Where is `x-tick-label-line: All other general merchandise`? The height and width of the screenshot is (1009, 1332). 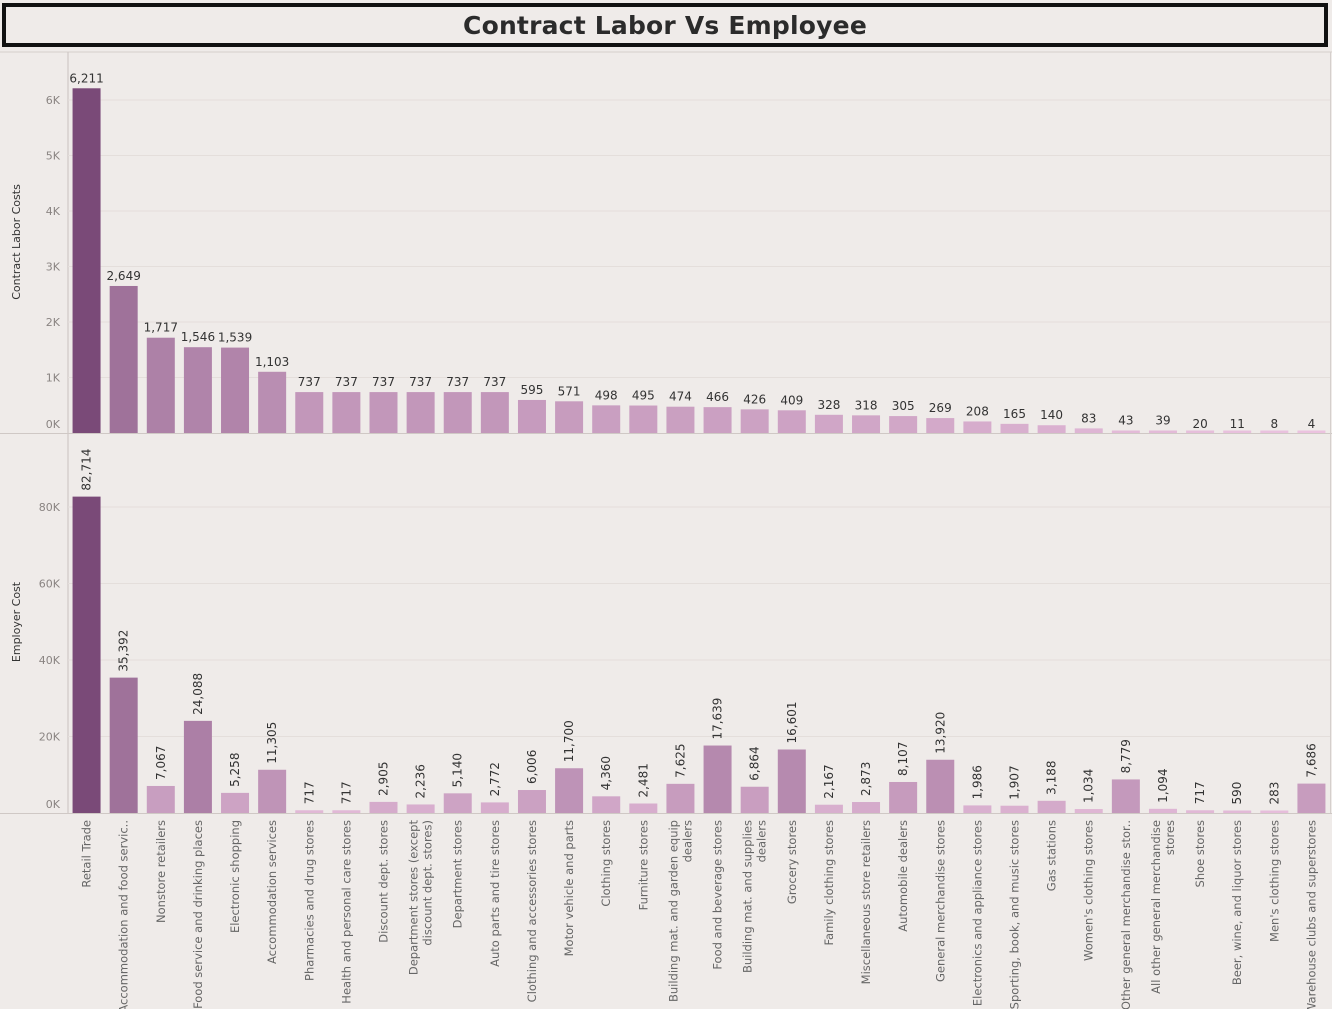
x-tick-label-line: All other general merchandise is located at coordinates (1156, 907).